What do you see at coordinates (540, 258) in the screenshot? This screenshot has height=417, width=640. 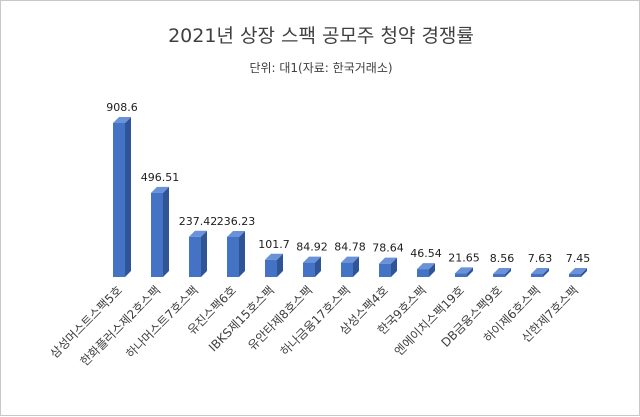 I see `data-label: 7.63` at bounding box center [540, 258].